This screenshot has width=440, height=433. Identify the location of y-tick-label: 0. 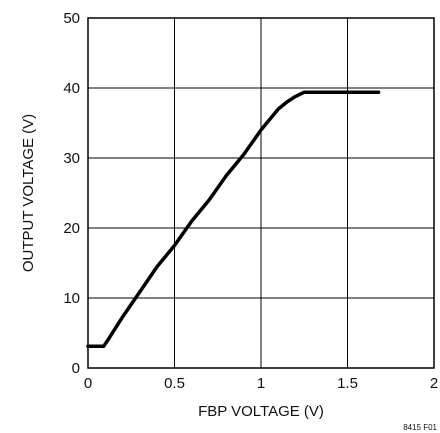
(76, 368).